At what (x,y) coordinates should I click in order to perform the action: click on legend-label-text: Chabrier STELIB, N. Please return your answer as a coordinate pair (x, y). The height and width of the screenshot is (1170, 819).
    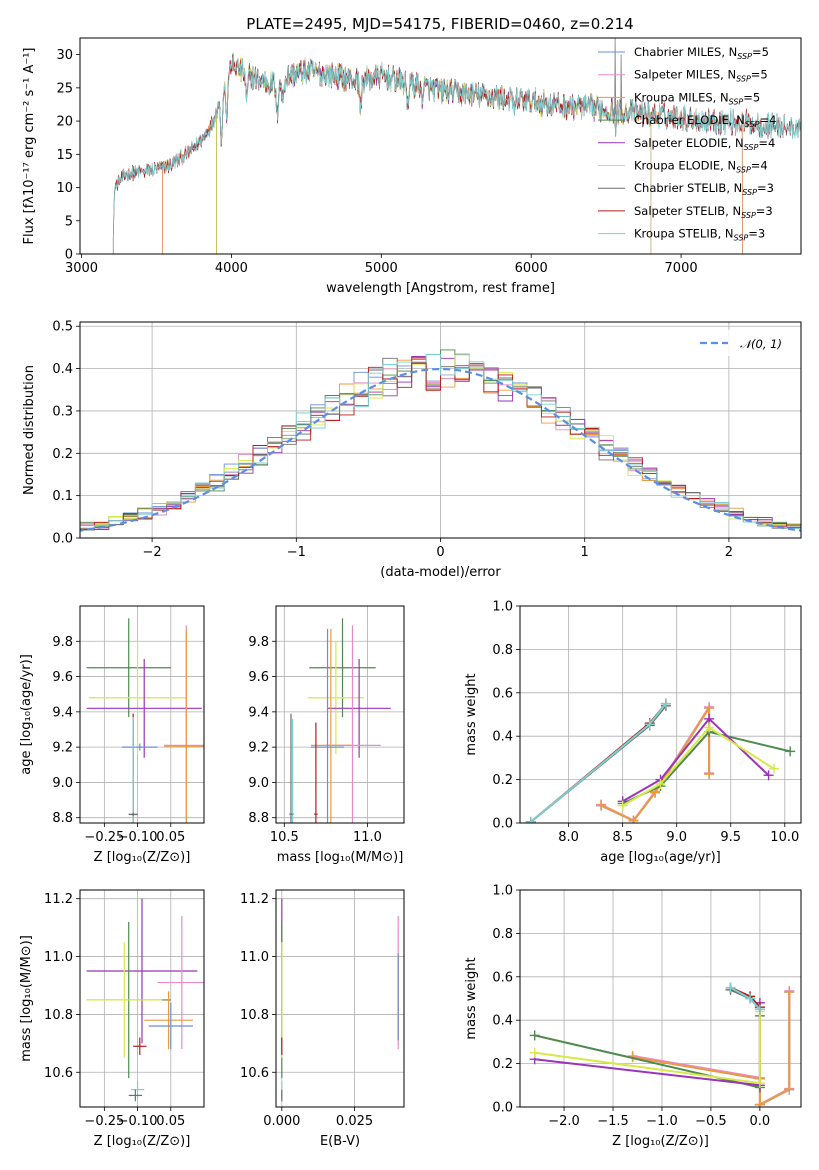
    Looking at the image, I should click on (688, 188).